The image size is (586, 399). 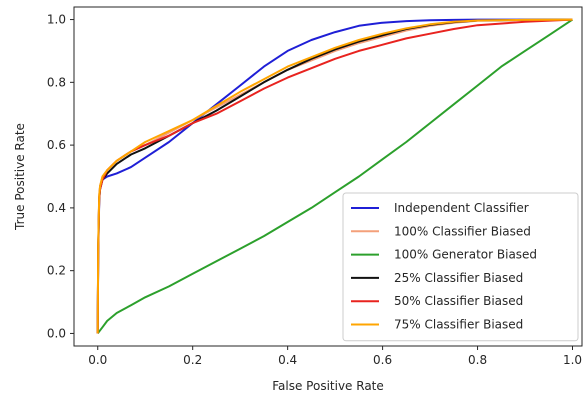 What do you see at coordinates (458, 325) in the screenshot?
I see `legend-label: 75% Classifier Biased` at bounding box center [458, 325].